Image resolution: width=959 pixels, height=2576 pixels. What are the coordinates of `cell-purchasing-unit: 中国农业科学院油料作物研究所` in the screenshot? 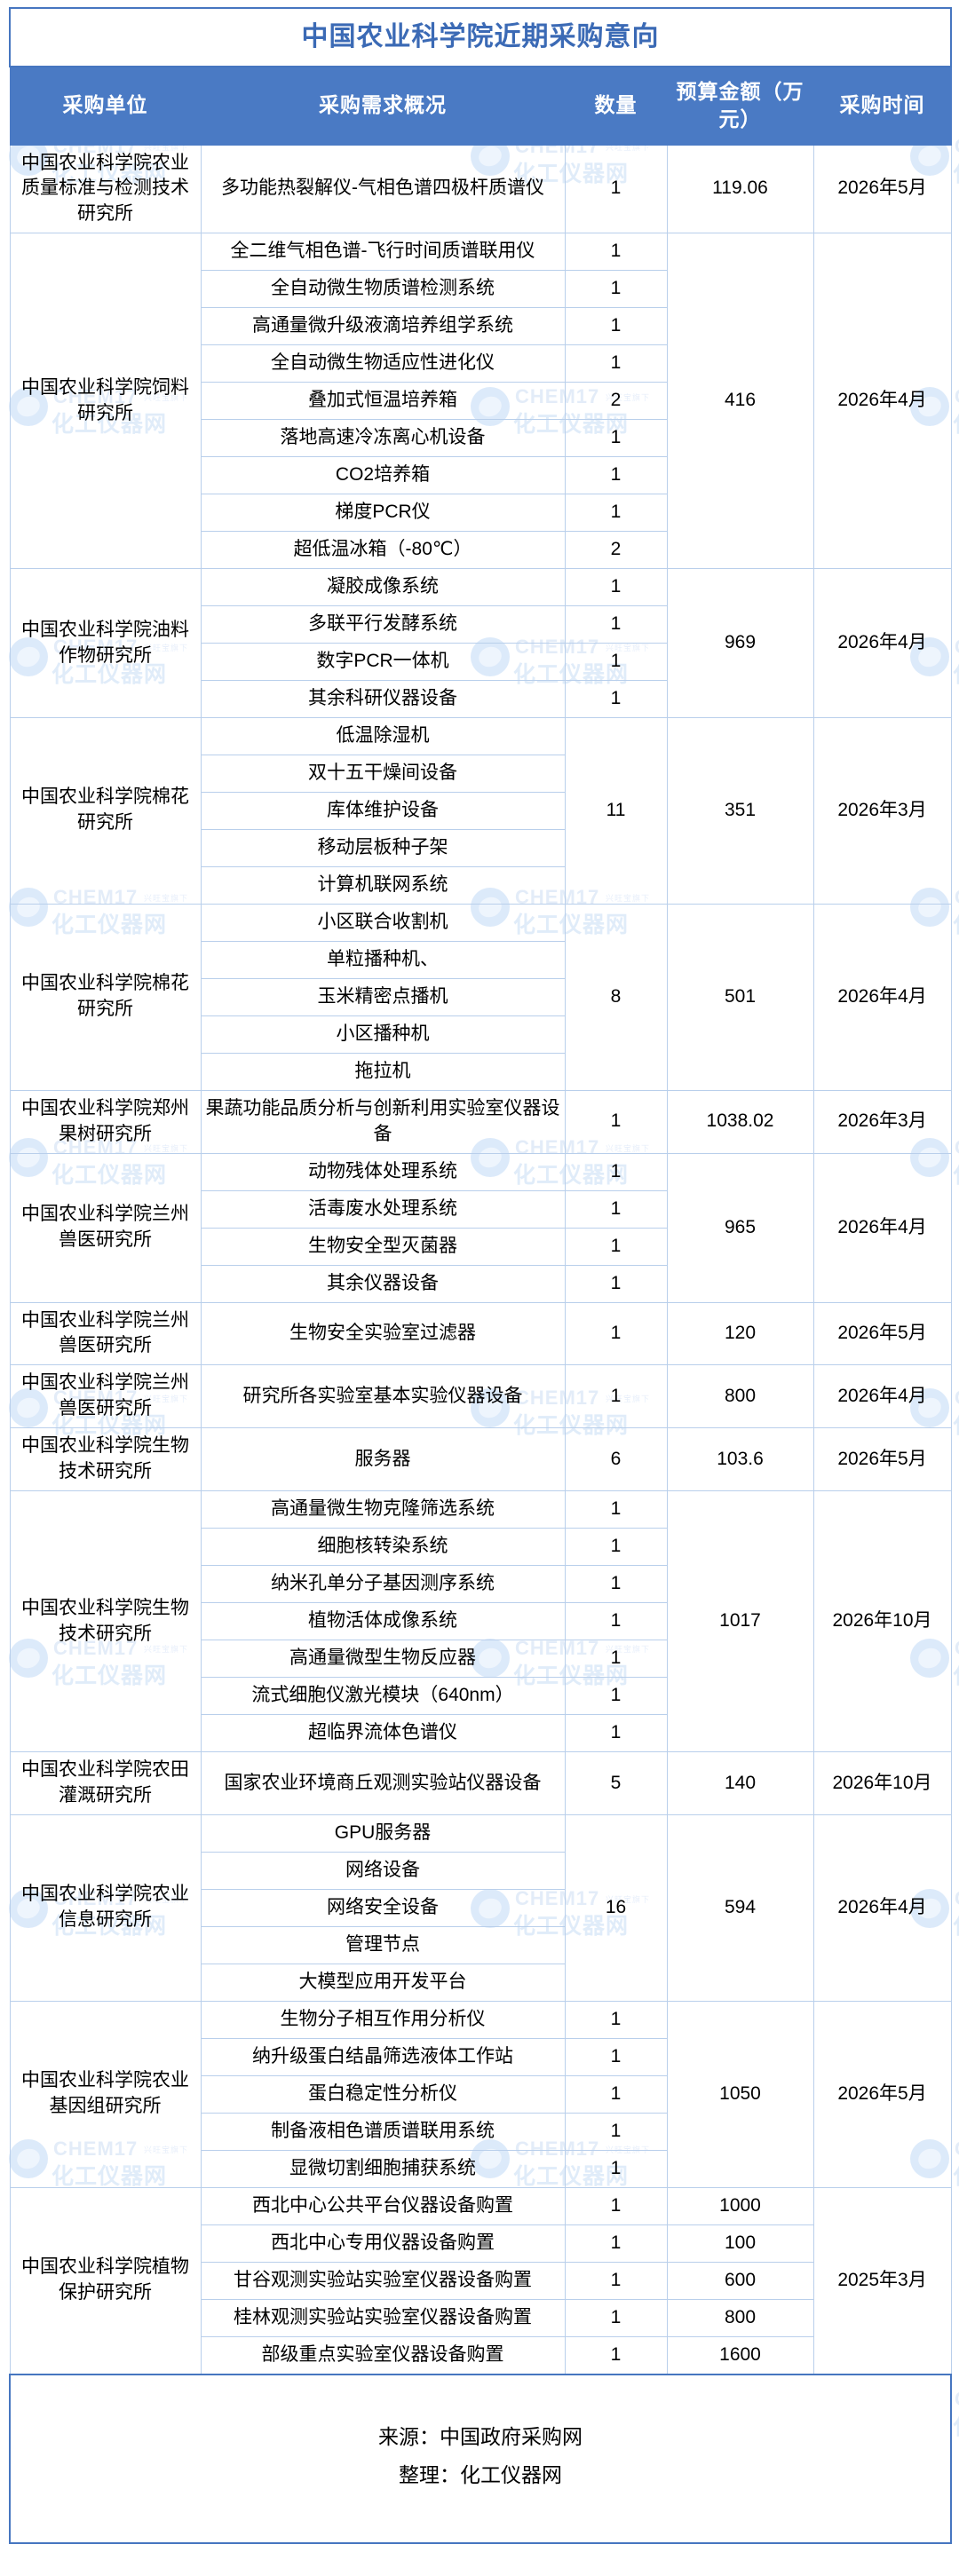 It's located at (105, 643).